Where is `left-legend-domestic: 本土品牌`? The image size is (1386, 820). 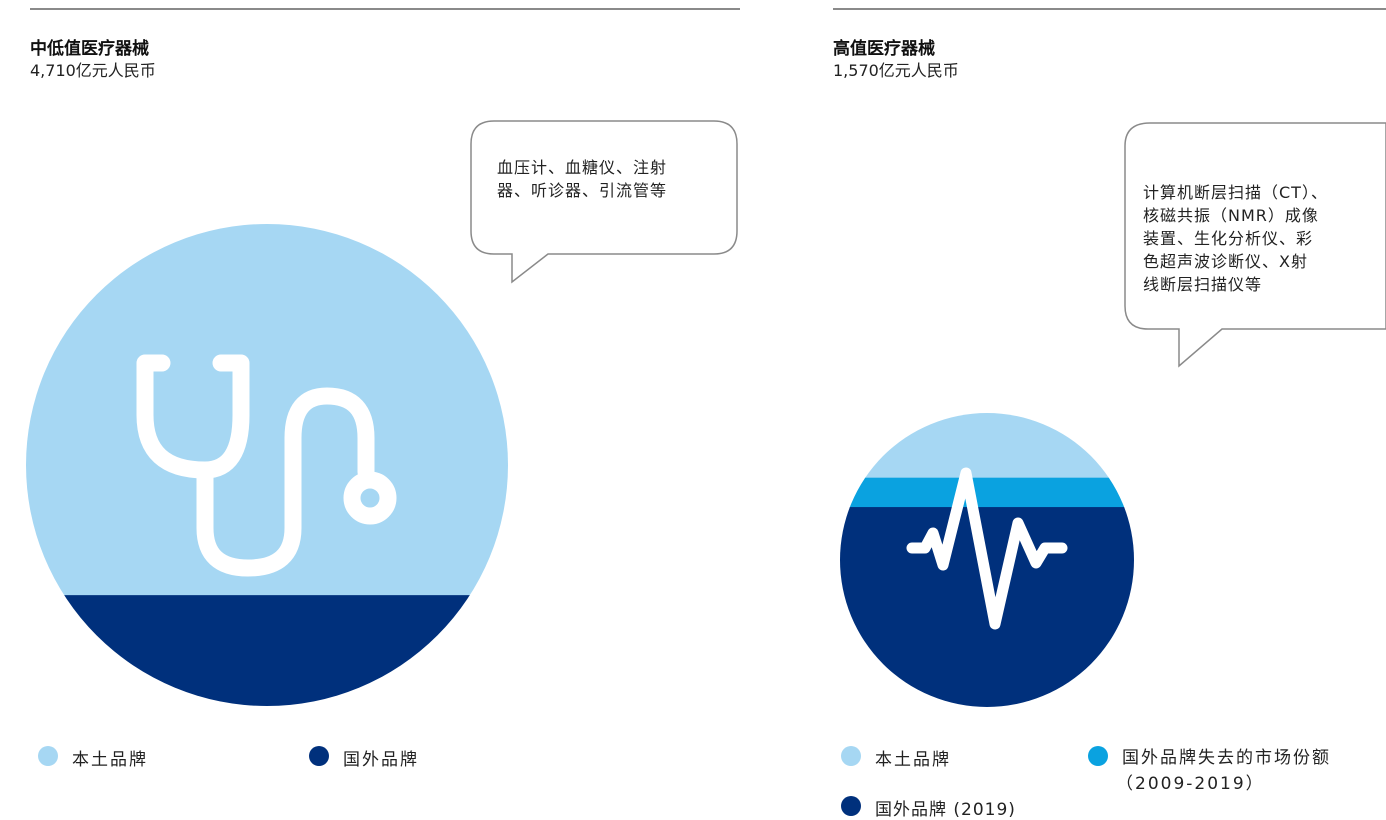 left-legend-domestic: 本土品牌 is located at coordinates (93, 757).